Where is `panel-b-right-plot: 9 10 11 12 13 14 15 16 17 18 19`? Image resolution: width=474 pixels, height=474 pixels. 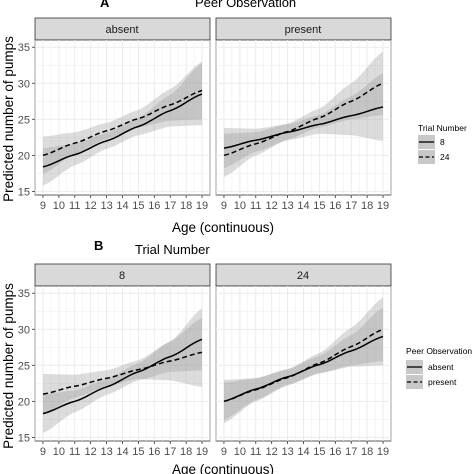
panel-b-right-plot: 9 10 11 12 13 14 15 16 17 18 19 is located at coordinates (303, 371).